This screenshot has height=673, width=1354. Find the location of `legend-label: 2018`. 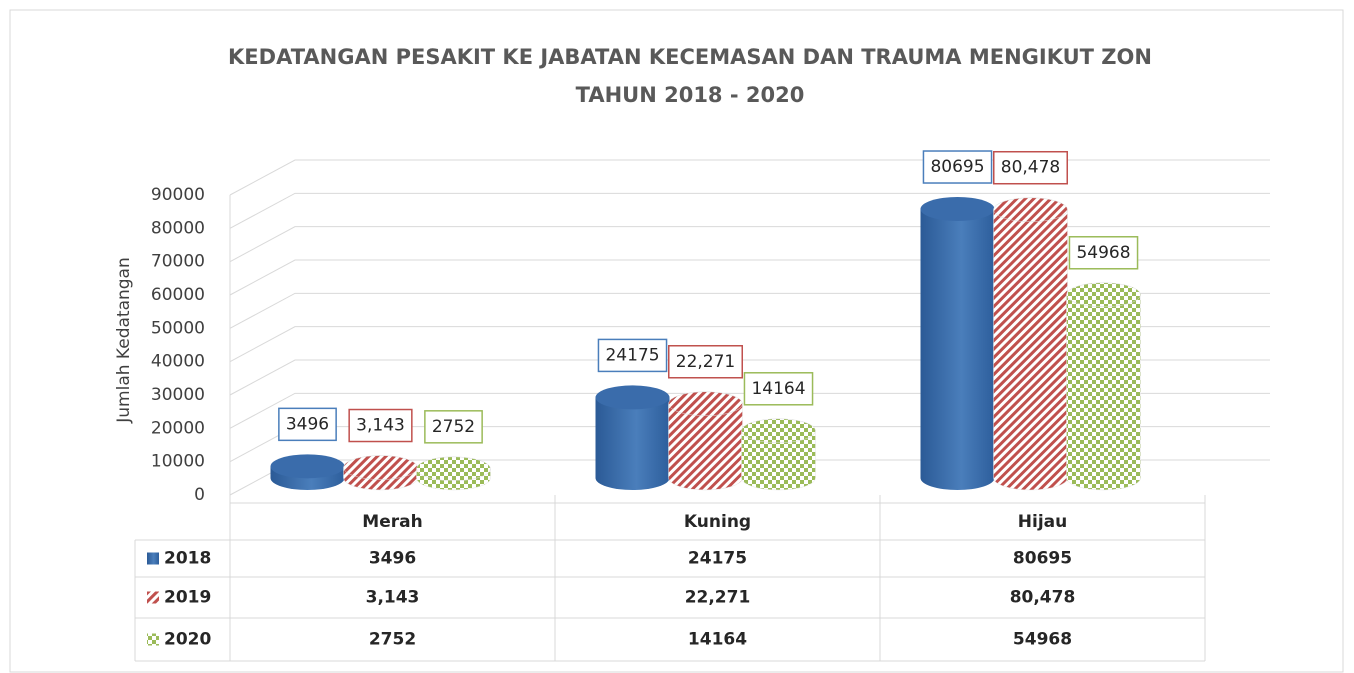

legend-label: 2018 is located at coordinates (187, 559).